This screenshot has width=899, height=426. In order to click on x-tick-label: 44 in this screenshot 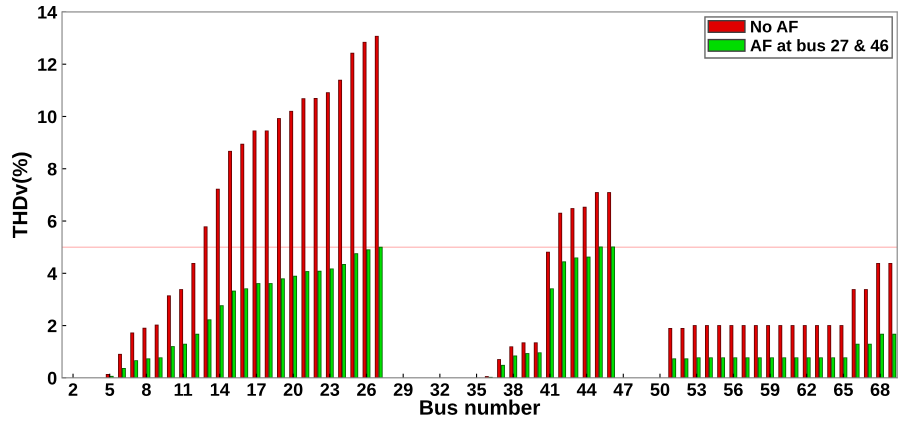, I will do `click(586, 389)`.